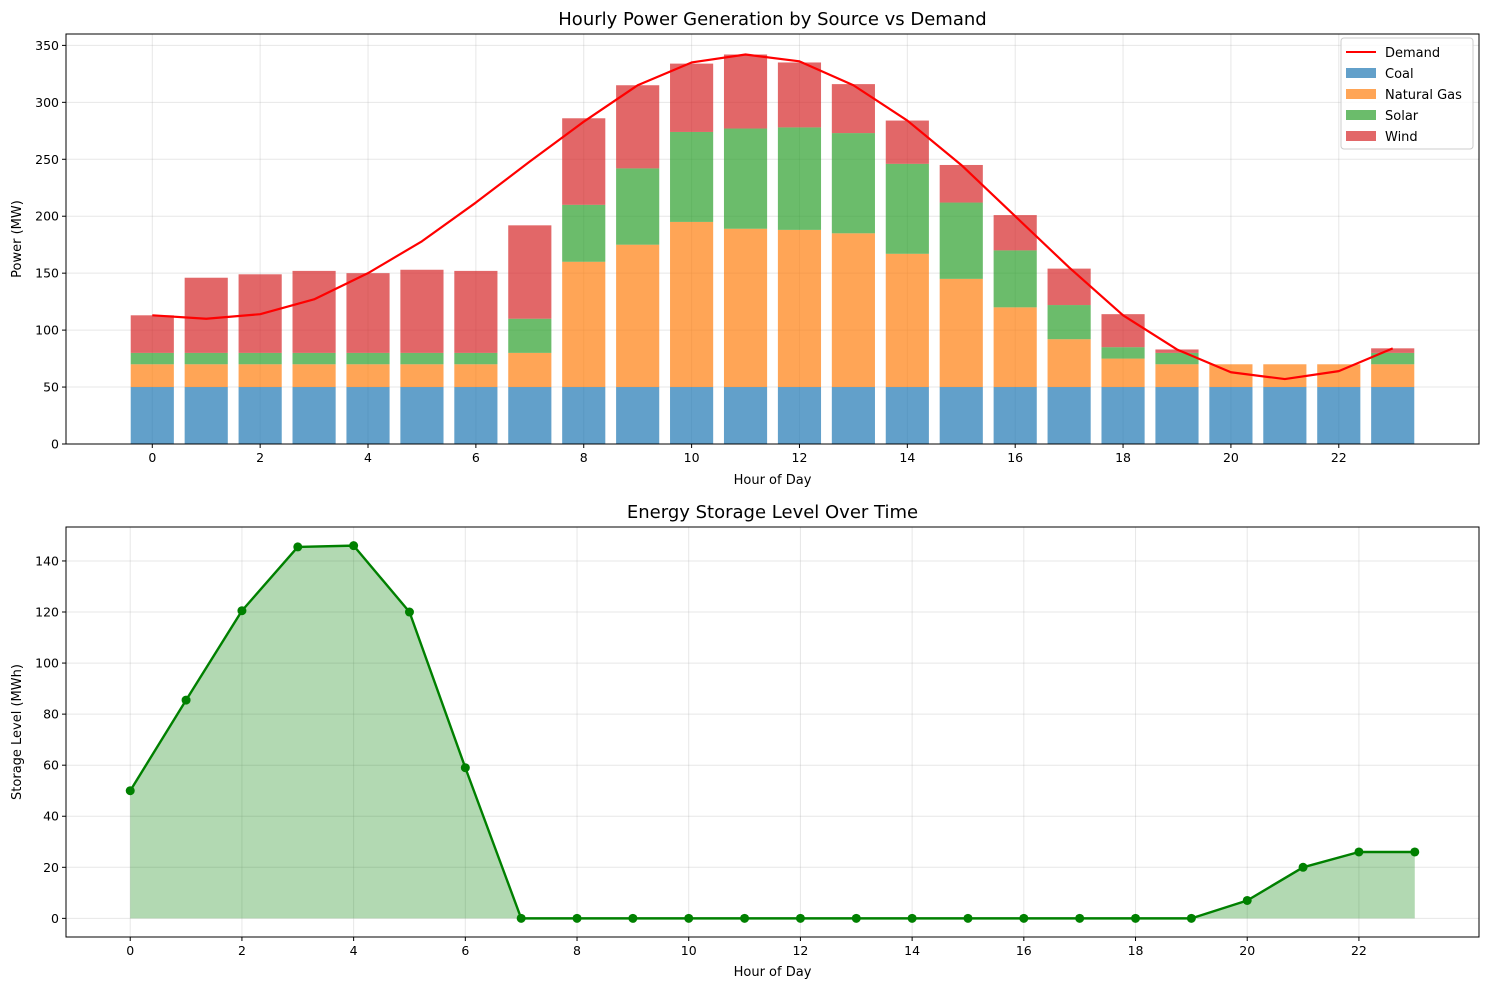  Describe the element at coordinates (1361, 73) in the screenshot. I see `legend-coal-swatch` at that location.